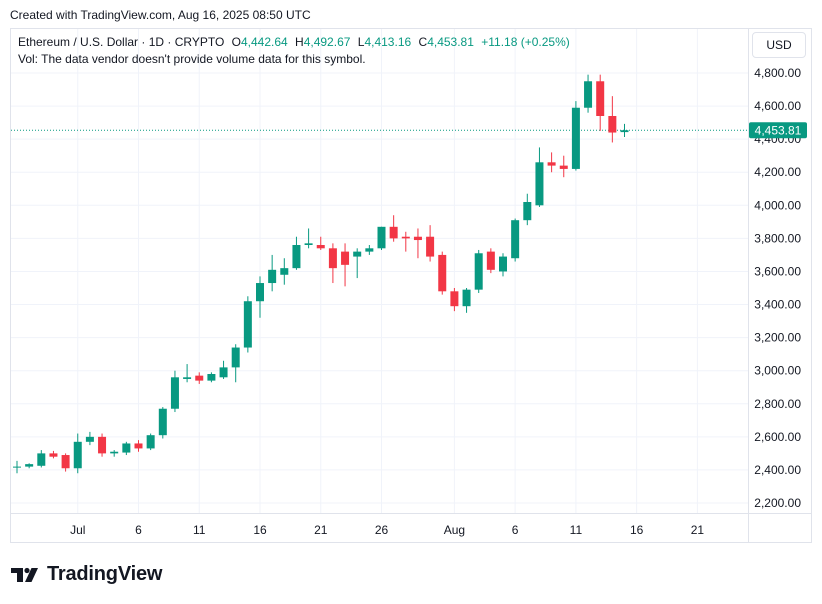 This screenshot has height=604, width=822. Describe the element at coordinates (777, 205) in the screenshot. I see `y-tick-label: 4,000.00` at that location.